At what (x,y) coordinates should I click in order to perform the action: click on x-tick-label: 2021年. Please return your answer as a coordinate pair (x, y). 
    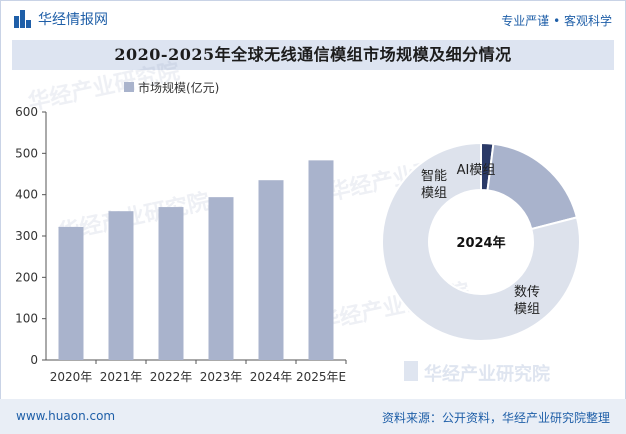
    Looking at the image, I should click on (121, 377).